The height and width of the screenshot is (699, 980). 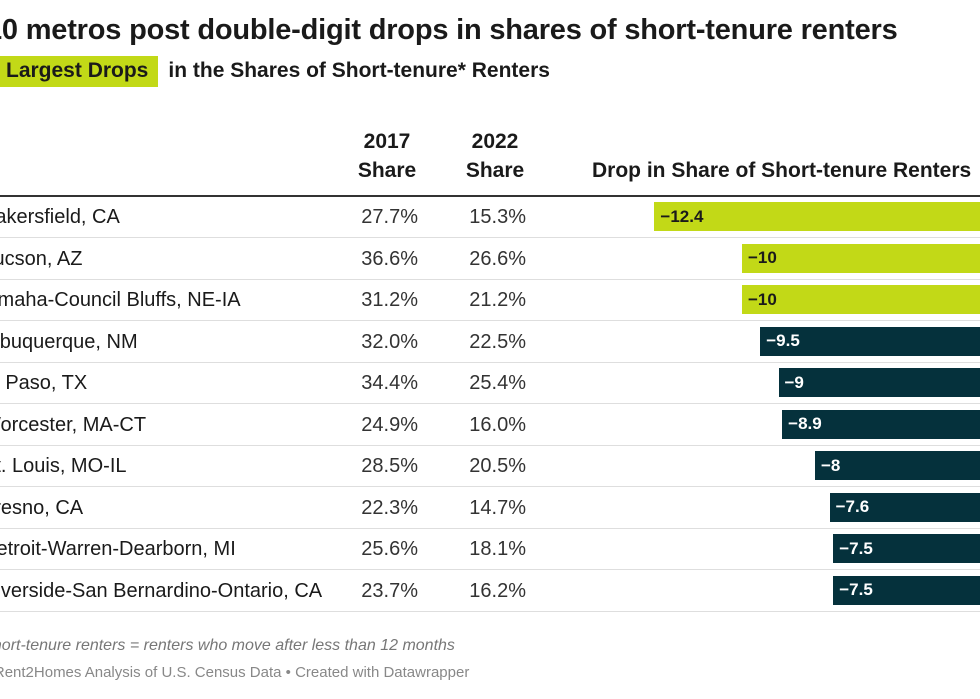 What do you see at coordinates (389, 341) in the screenshot?
I see `share-2017-value: 32.0%` at bounding box center [389, 341].